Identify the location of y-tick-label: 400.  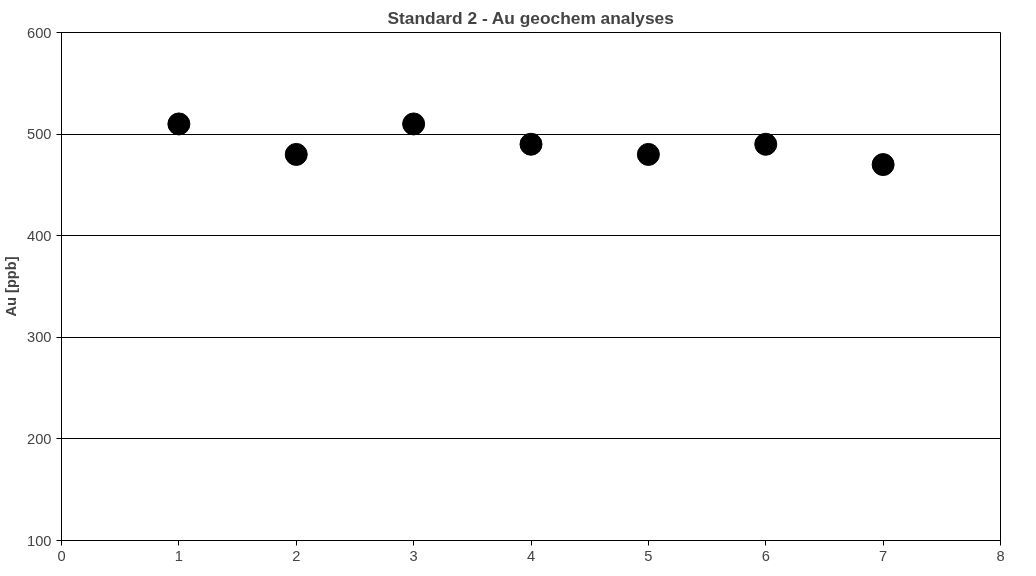
(39, 235).